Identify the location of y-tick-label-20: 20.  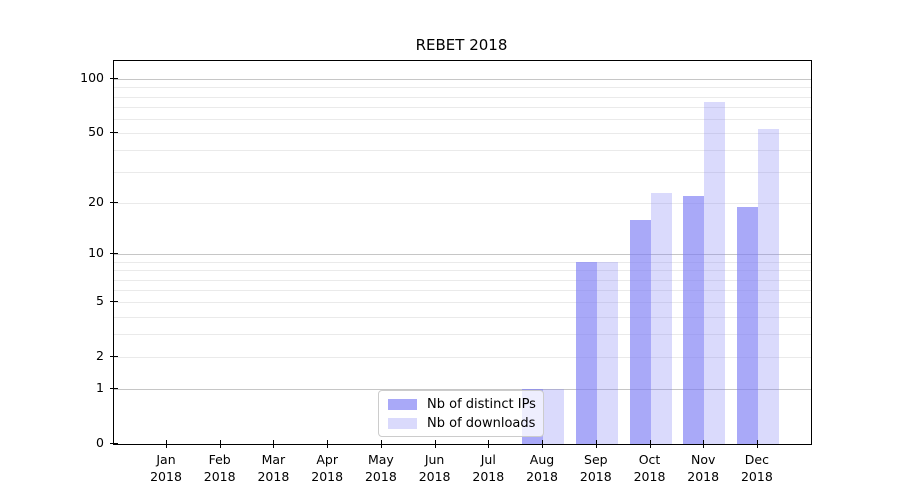
(96, 202).